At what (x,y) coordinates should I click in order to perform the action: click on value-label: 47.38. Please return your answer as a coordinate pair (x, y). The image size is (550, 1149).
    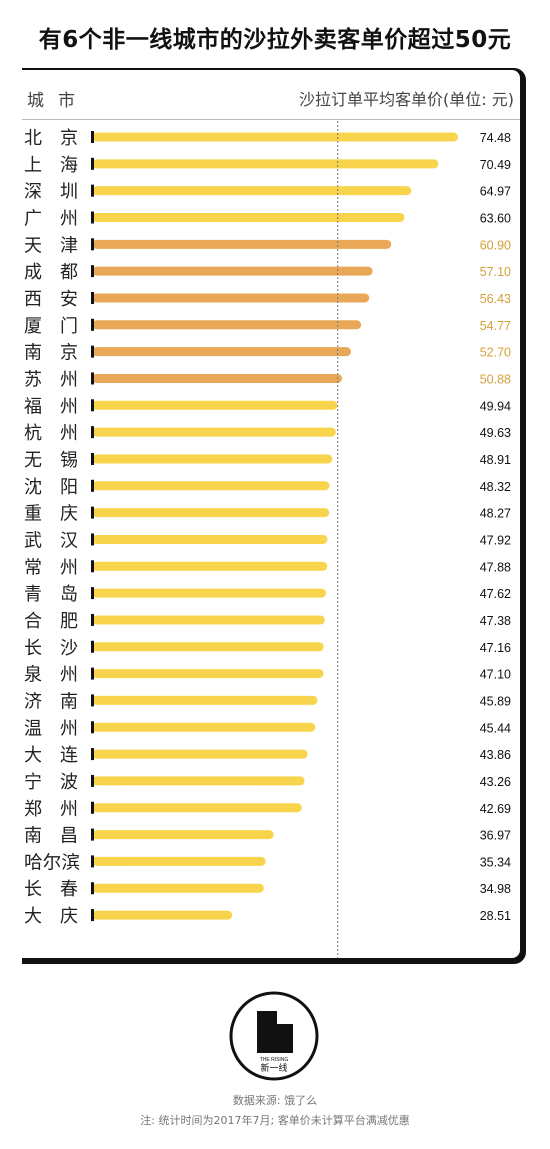
    Looking at the image, I should click on (495, 621).